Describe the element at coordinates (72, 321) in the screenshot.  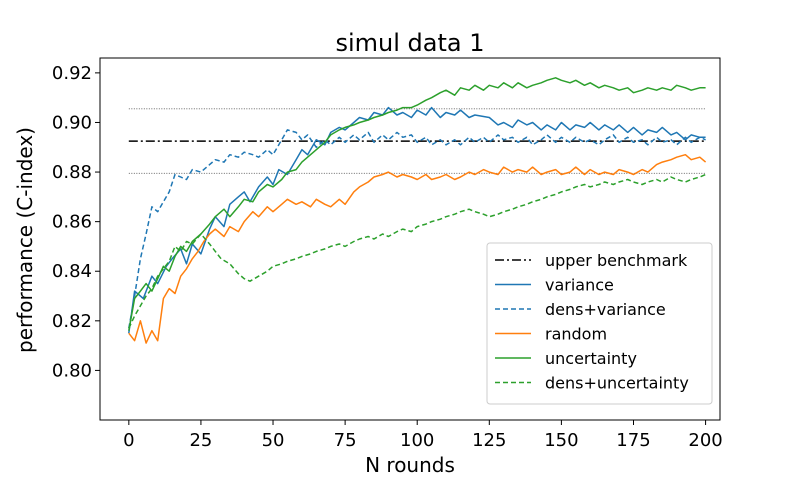
I see `y-tick-label: 0.82` at that location.